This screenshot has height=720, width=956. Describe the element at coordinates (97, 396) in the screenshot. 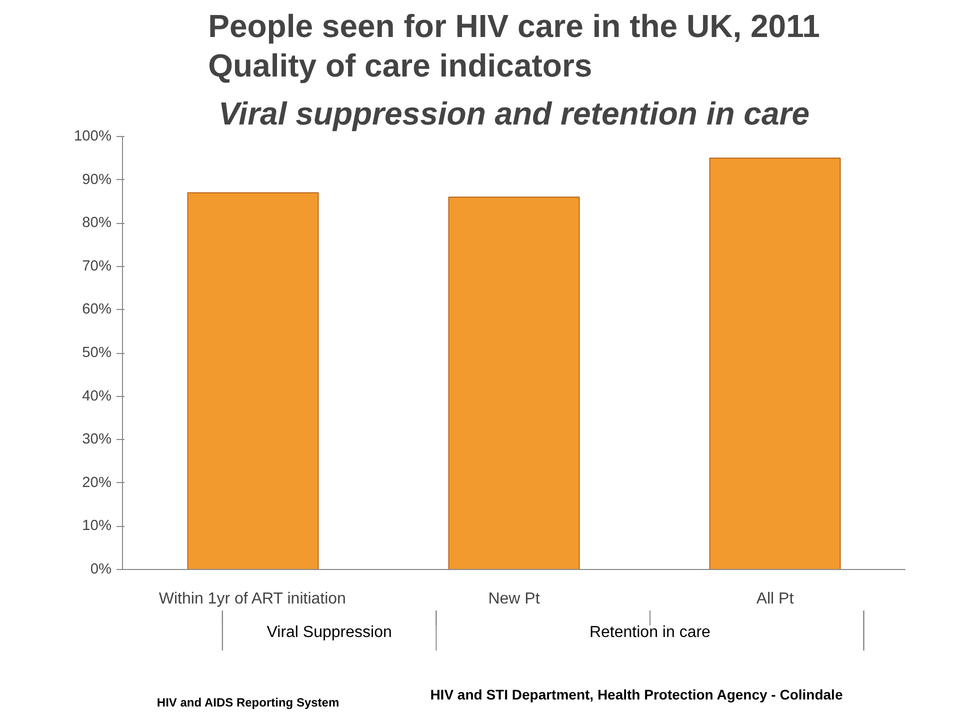

I see `y-tick-label: 40%` at that location.